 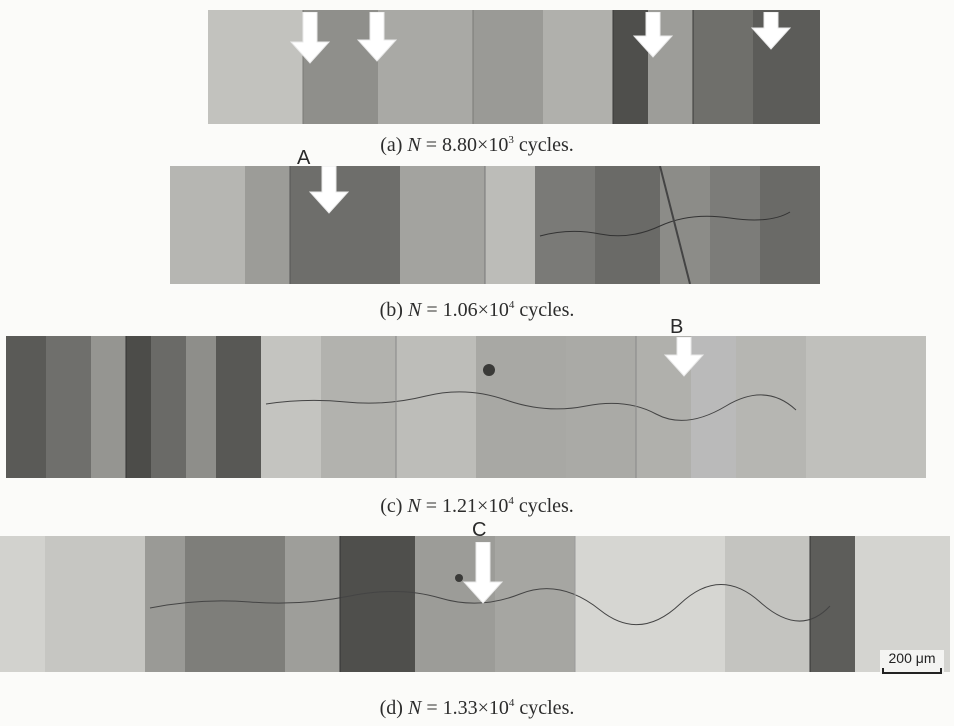 What do you see at coordinates (477, 708) in the screenshot?
I see `caption-d: (d) N = 1.33×104 cycles.` at bounding box center [477, 708].